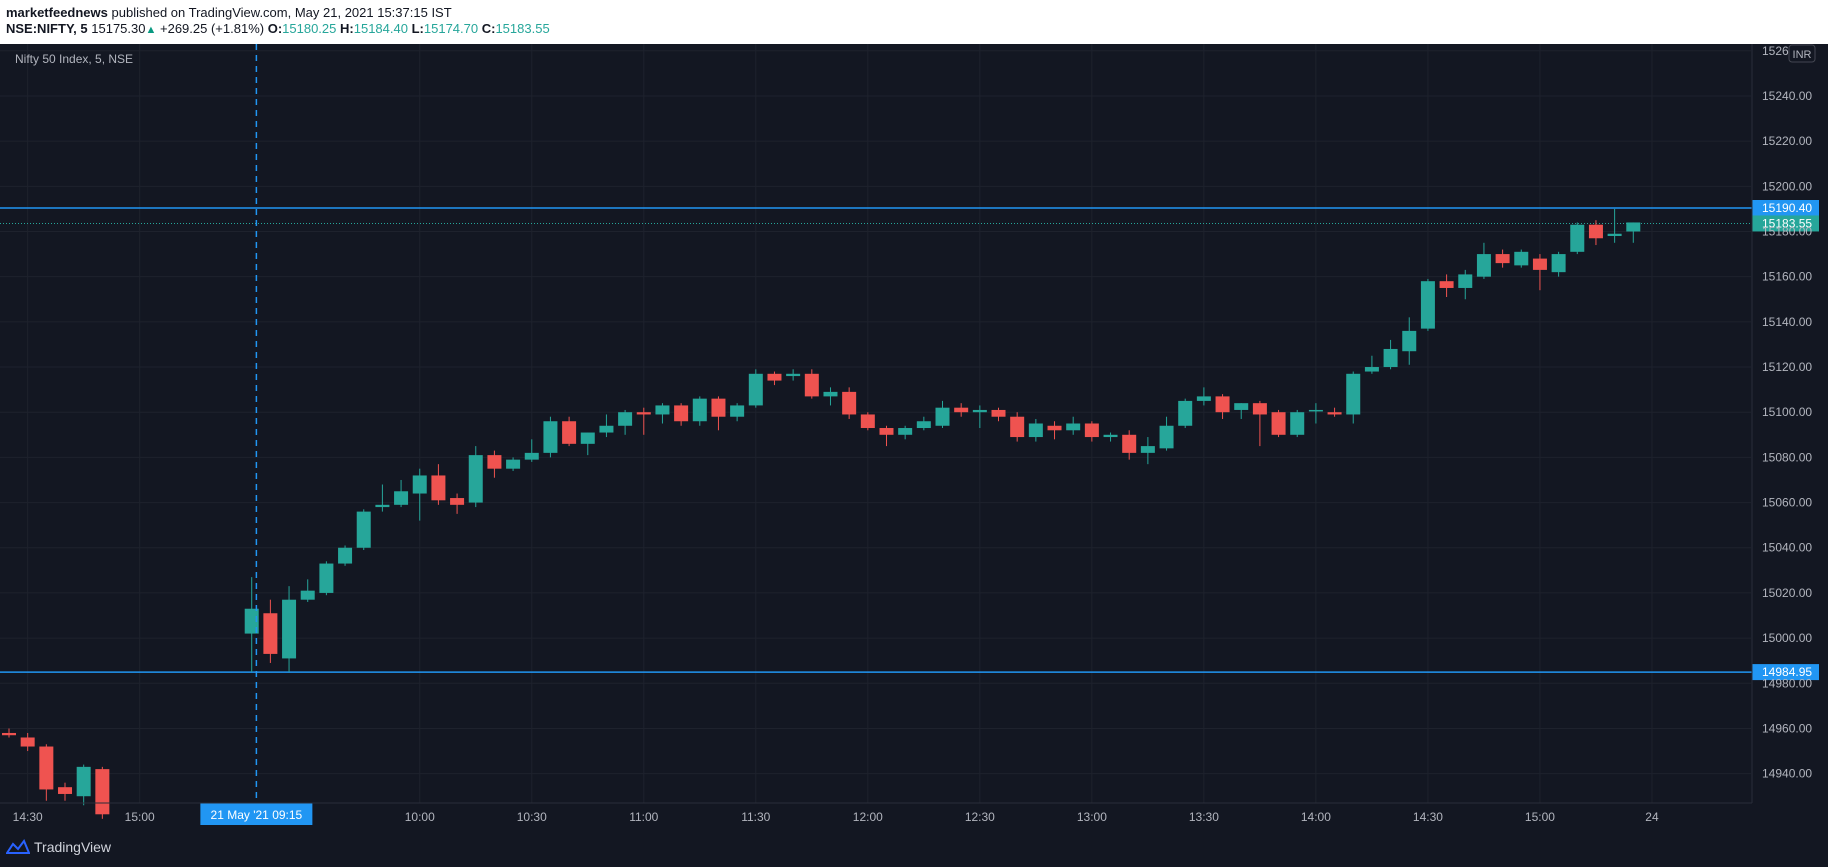 The image size is (1828, 867). I want to click on low-label: L:, so click(417, 28).